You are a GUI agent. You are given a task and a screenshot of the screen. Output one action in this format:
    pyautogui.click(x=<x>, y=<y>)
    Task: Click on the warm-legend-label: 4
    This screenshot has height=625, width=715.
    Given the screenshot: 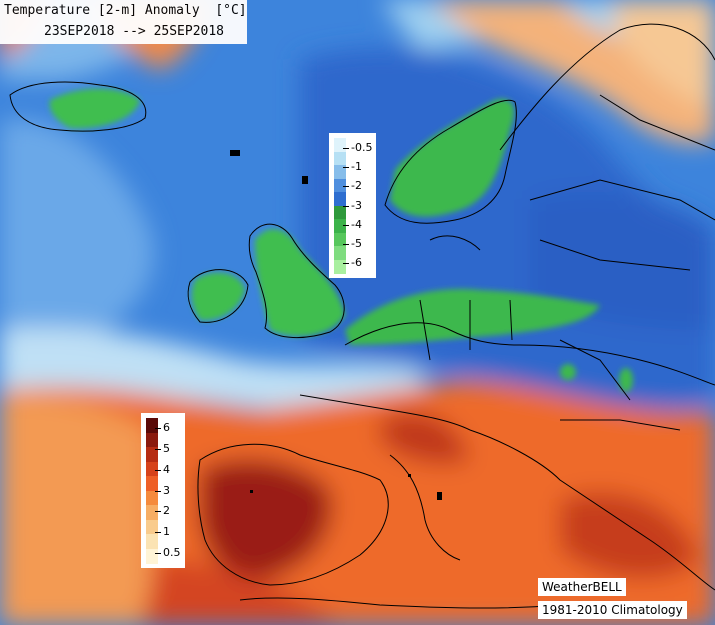 What is the action you would take?
    pyautogui.click(x=166, y=469)
    